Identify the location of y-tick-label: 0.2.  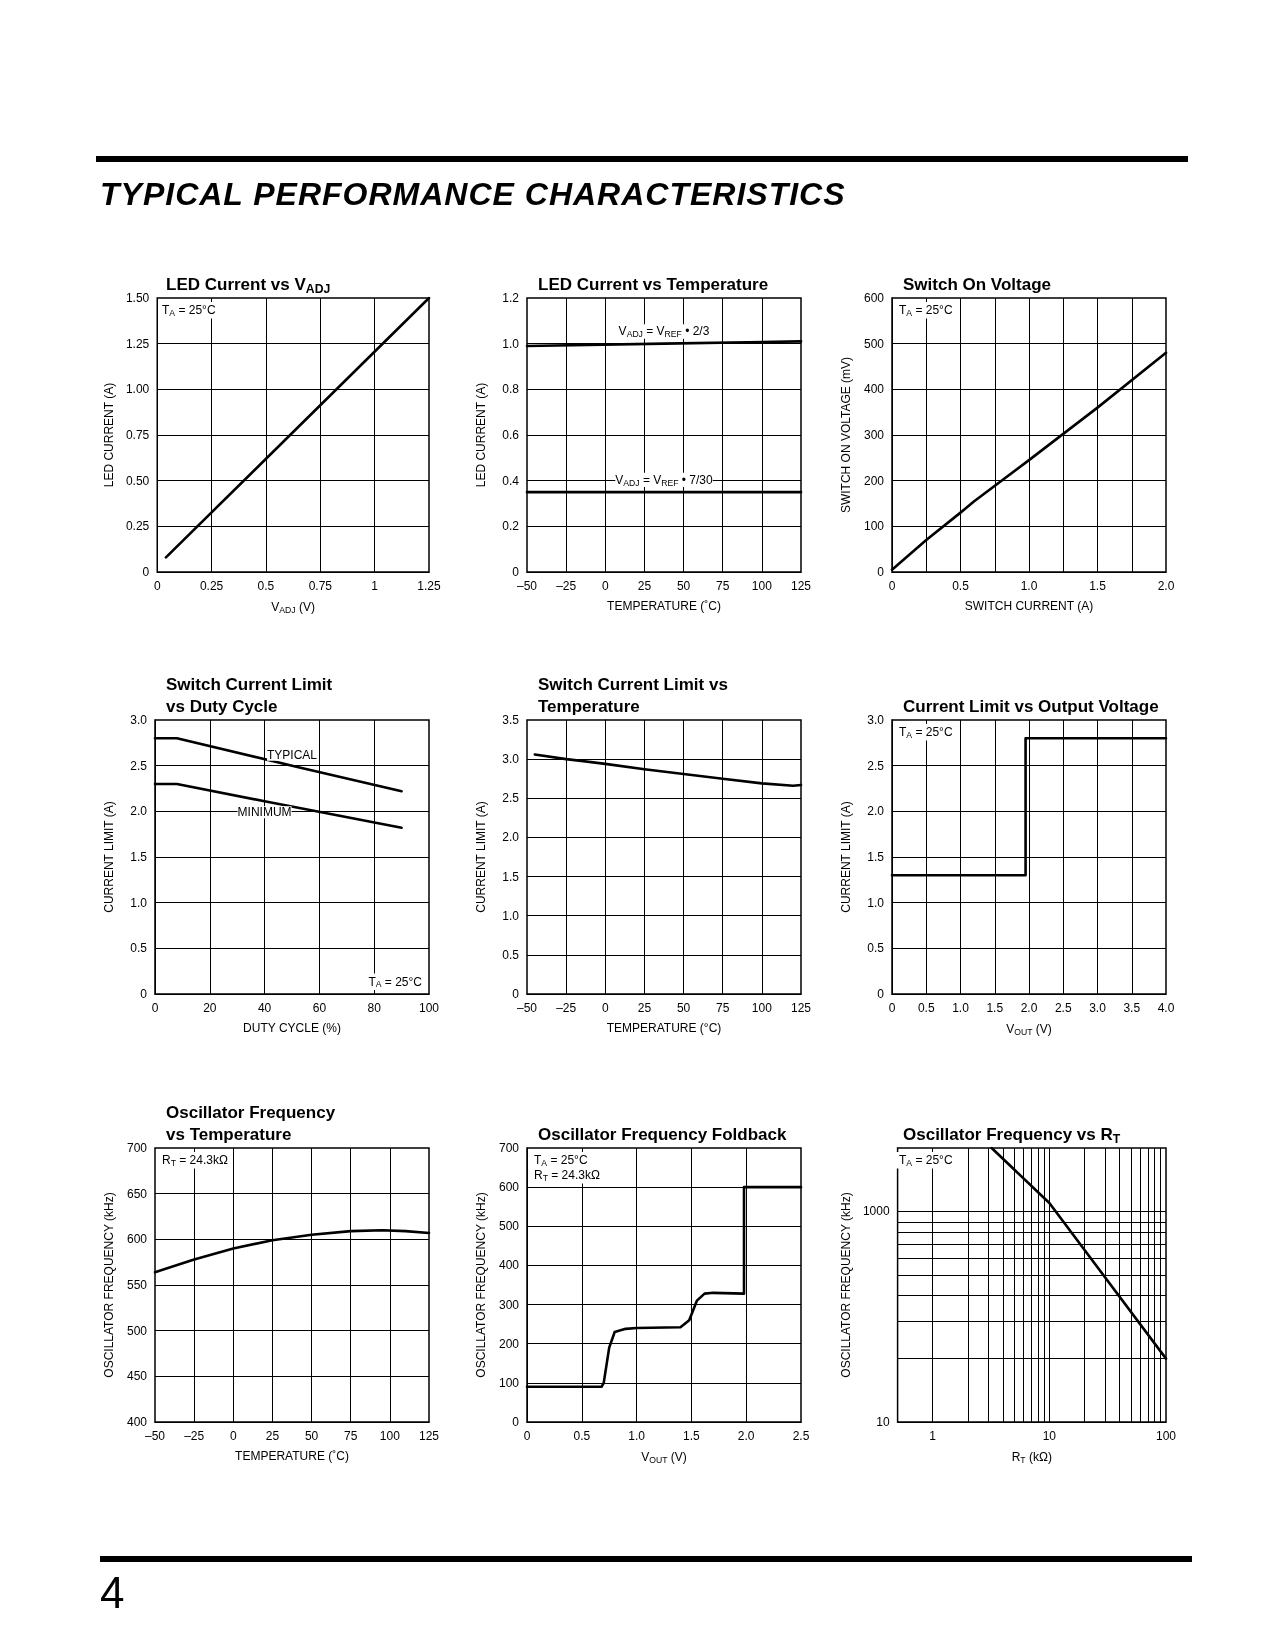
(511, 526).